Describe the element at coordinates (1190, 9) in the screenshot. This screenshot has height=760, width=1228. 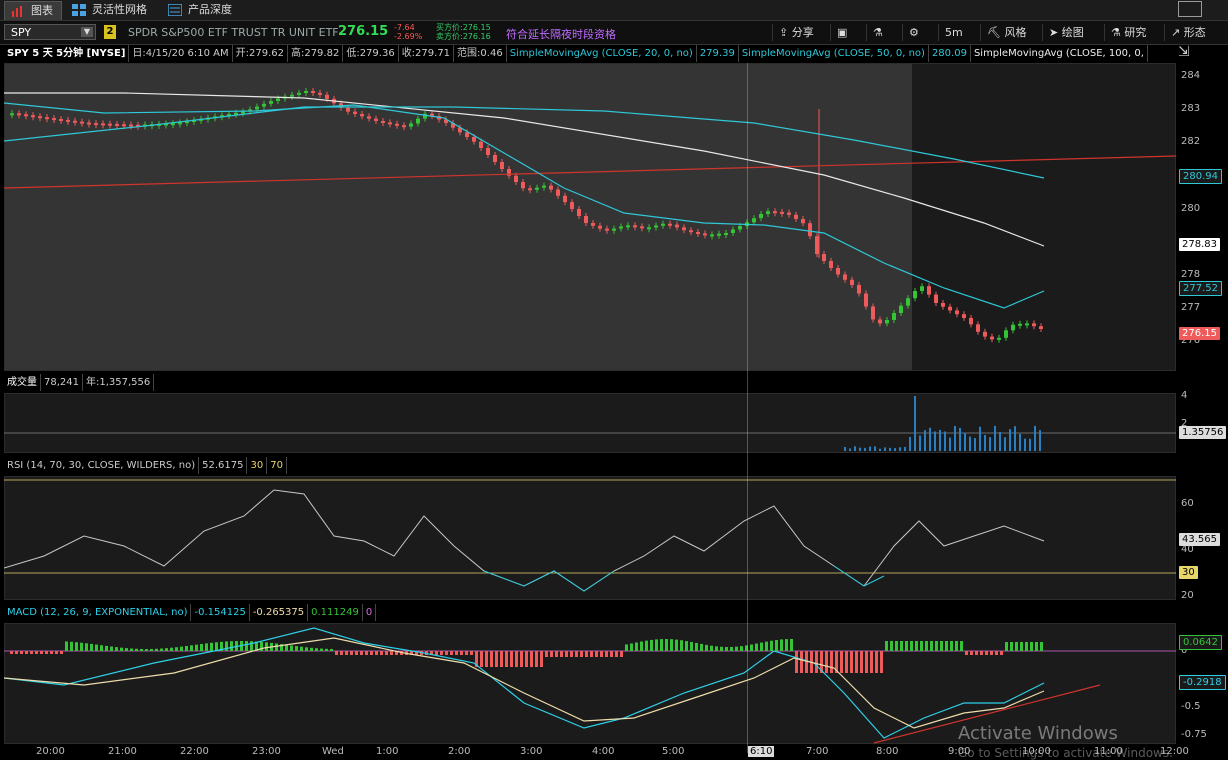
I see `restore-window-button` at that location.